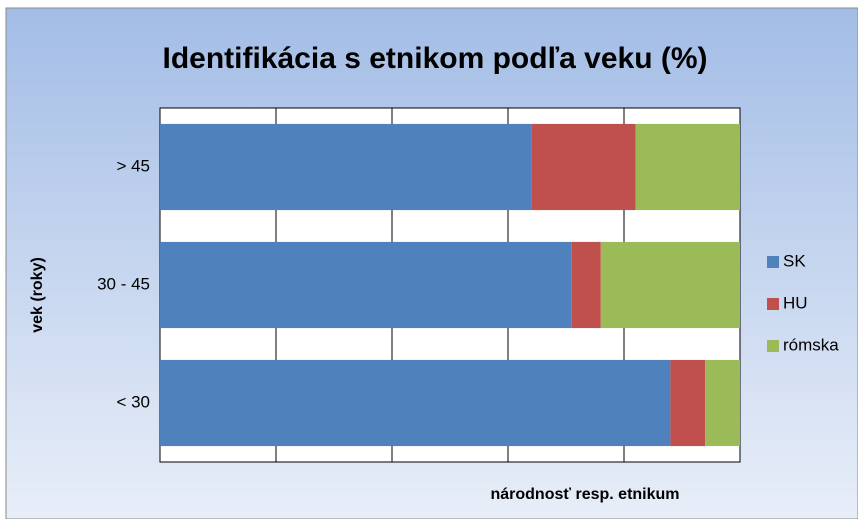  What do you see at coordinates (37, 295) in the screenshot?
I see `y-axis-label: vek (roky)` at bounding box center [37, 295].